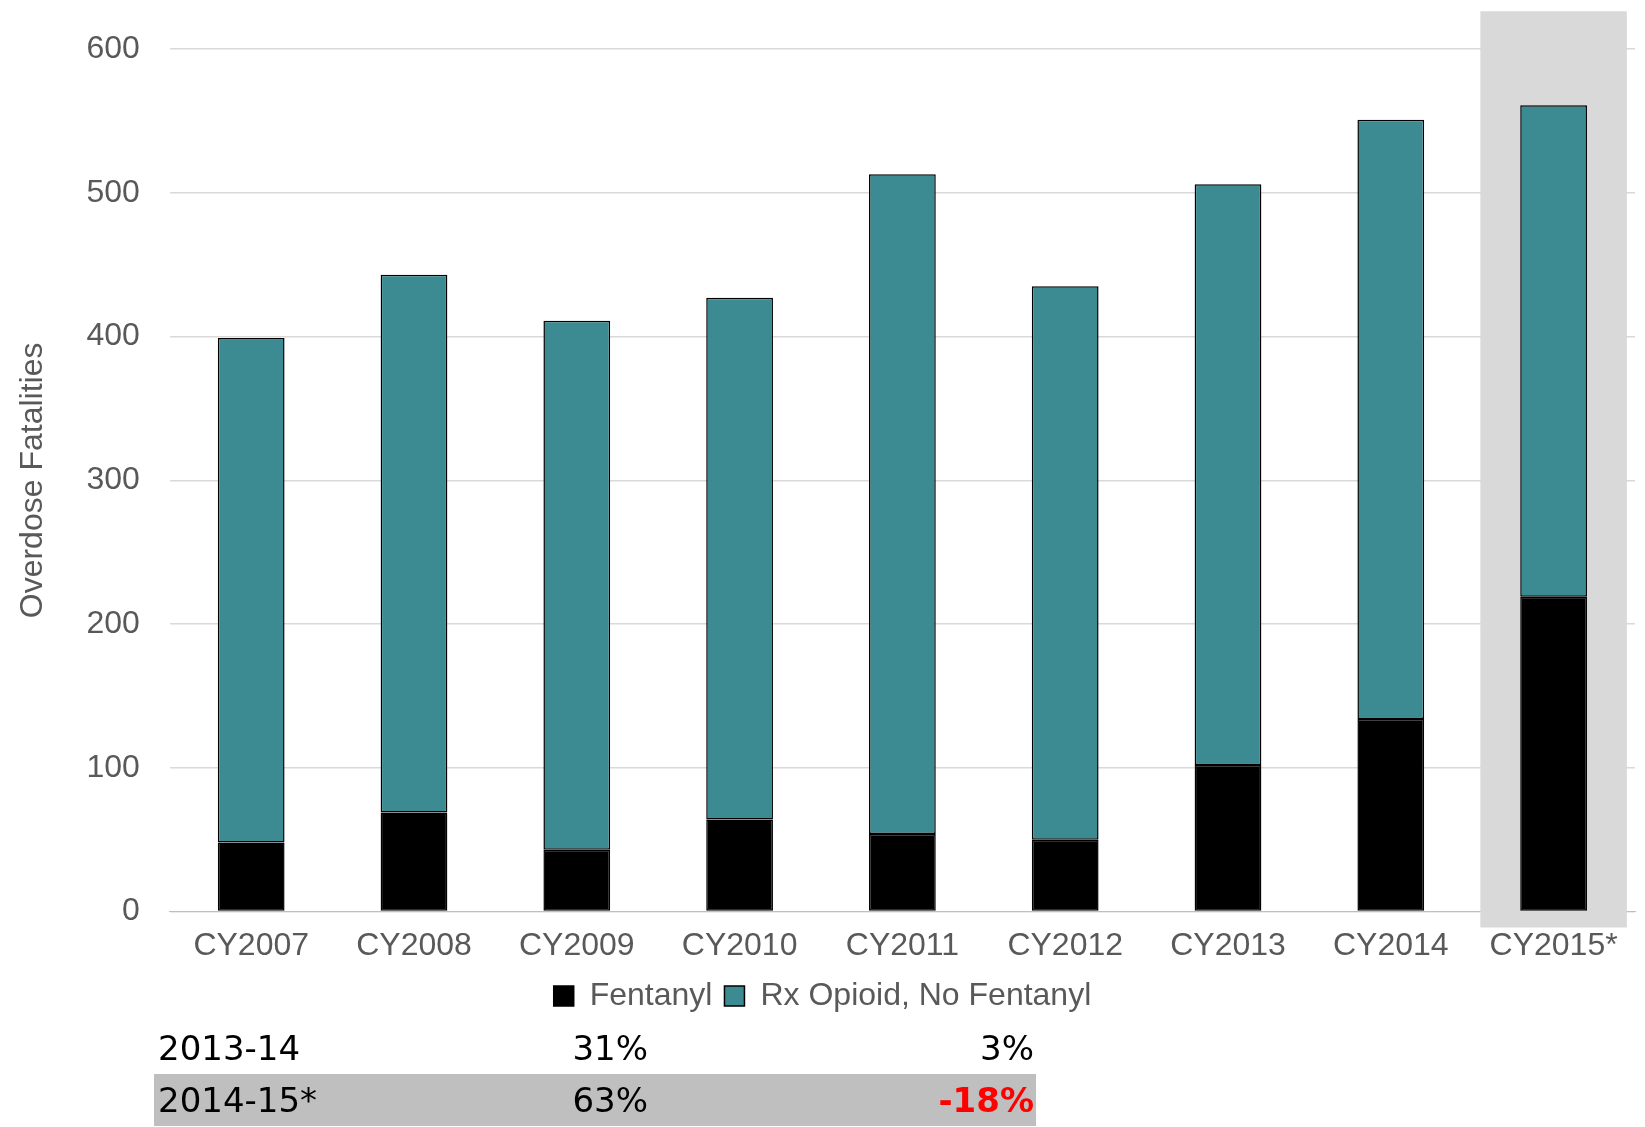 Image resolution: width=1645 pixels, height=1127 pixels. I want to click on y-tick-label: 500, so click(113, 190).